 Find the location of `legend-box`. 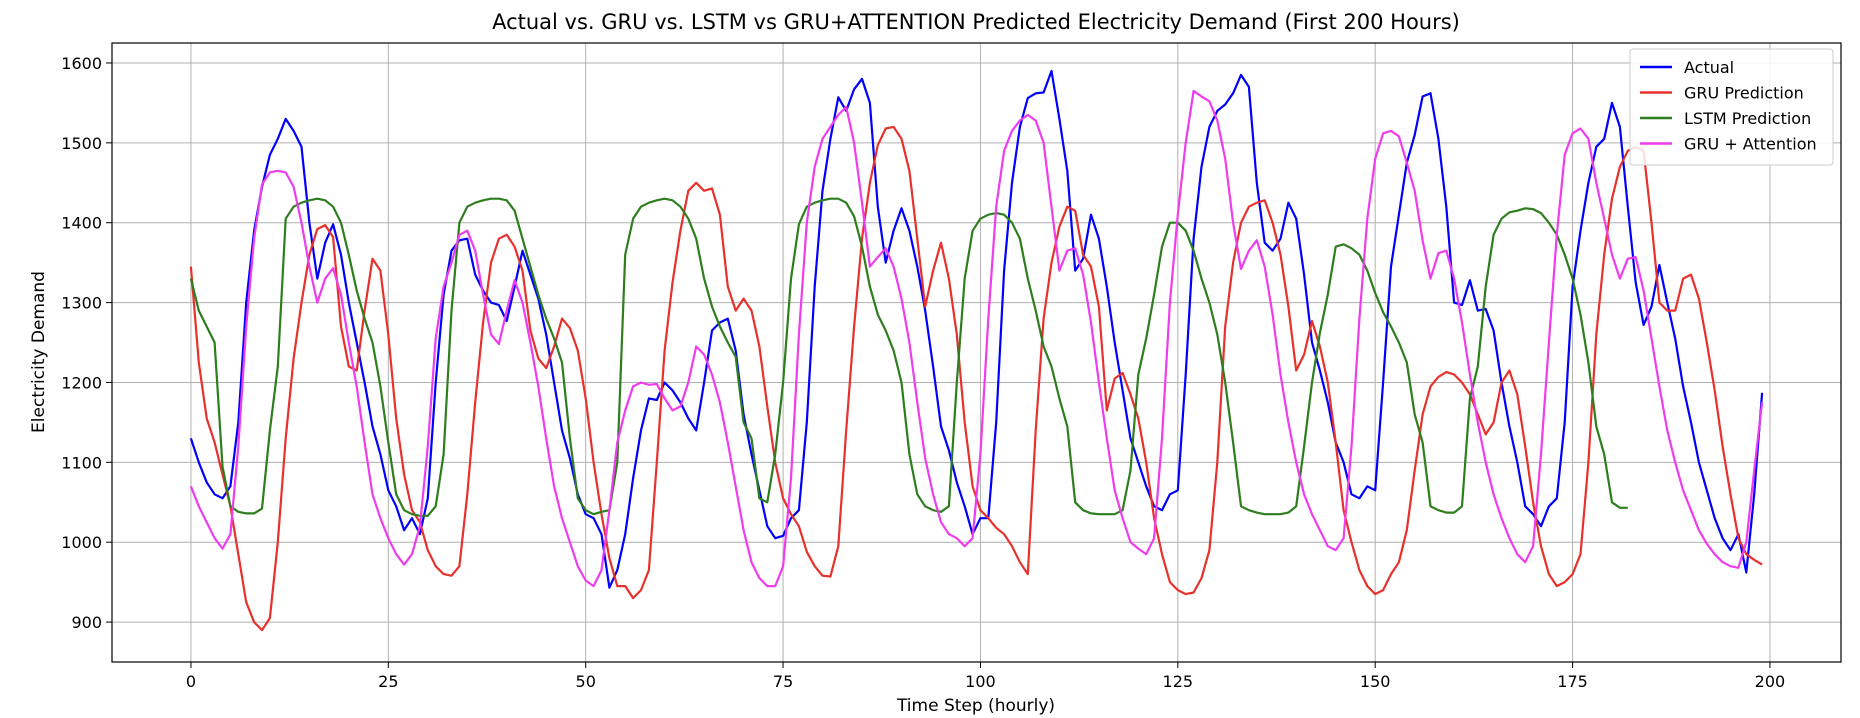

legend-box is located at coordinates (1731, 107).